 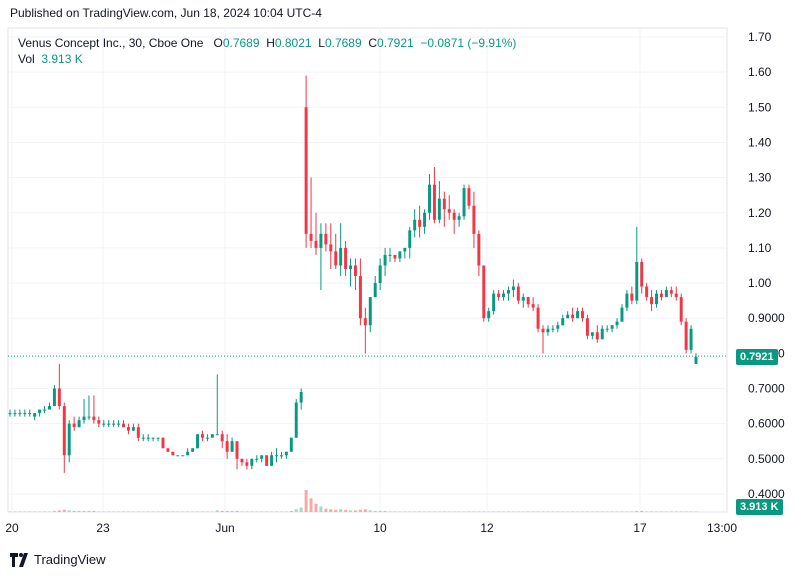 I want to click on open-value: 0.7689, so click(x=241, y=43).